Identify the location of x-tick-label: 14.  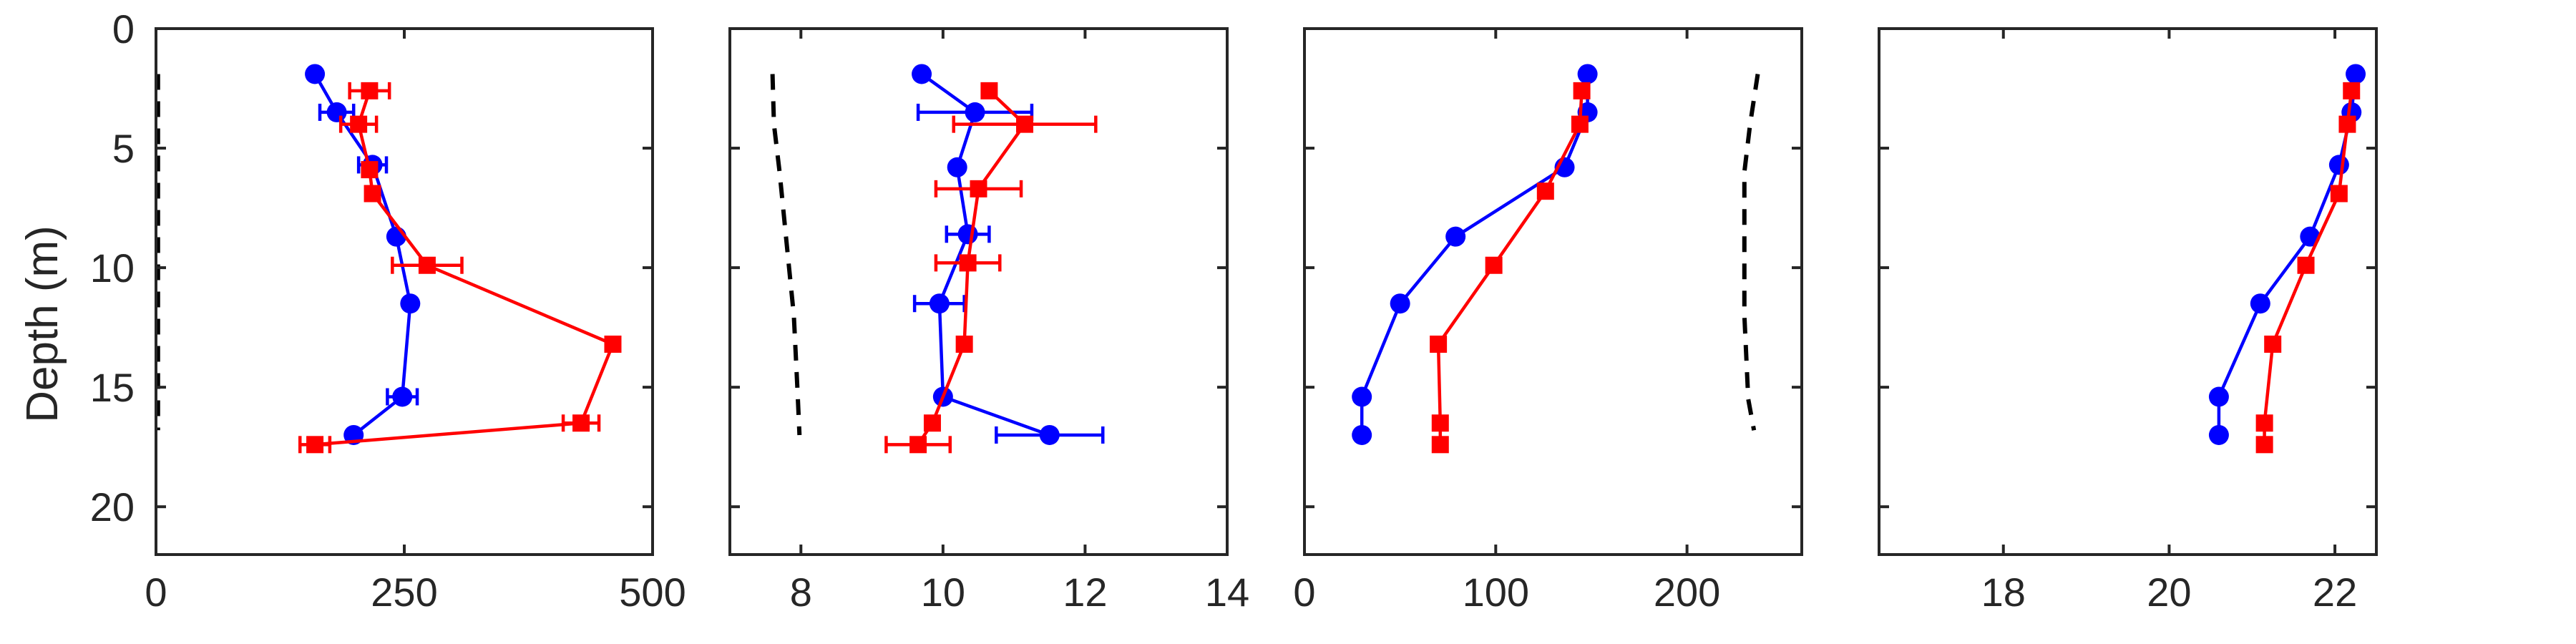
(1227, 592).